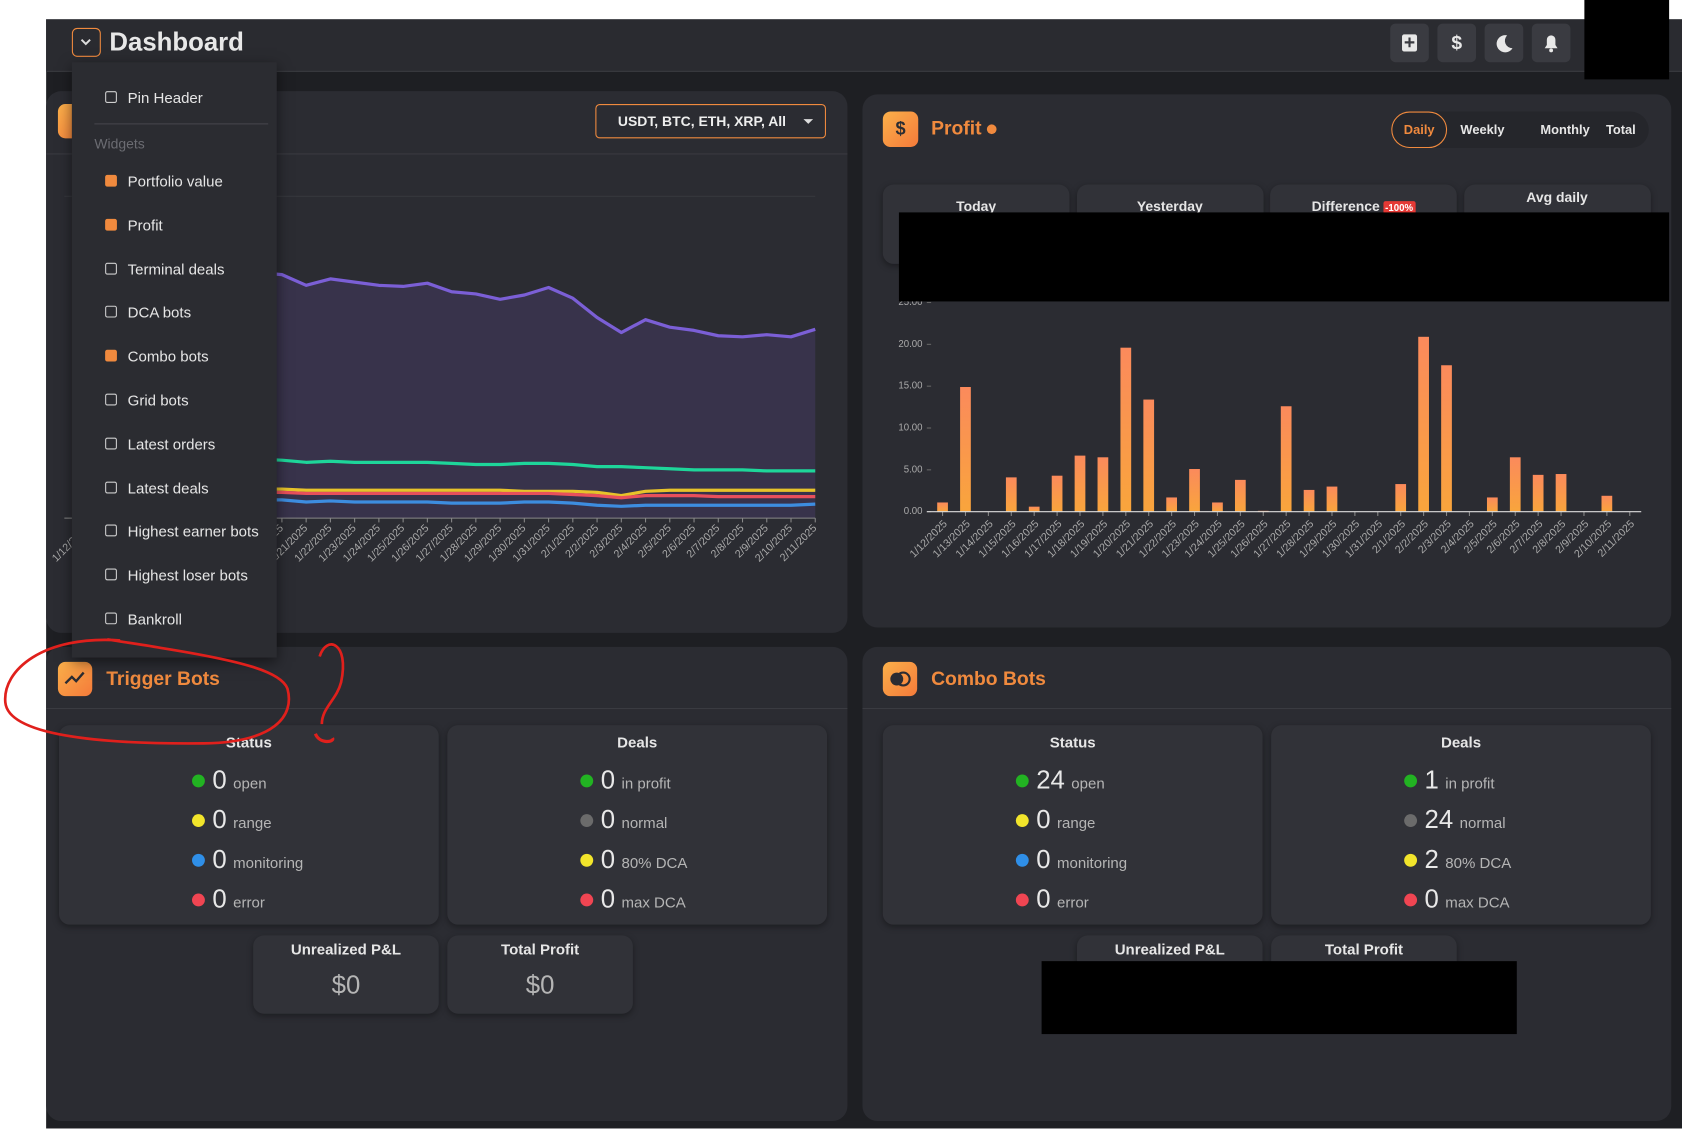 This screenshot has width=1682, height=1129. I want to click on summary-label: Yesterday, so click(1170, 206).